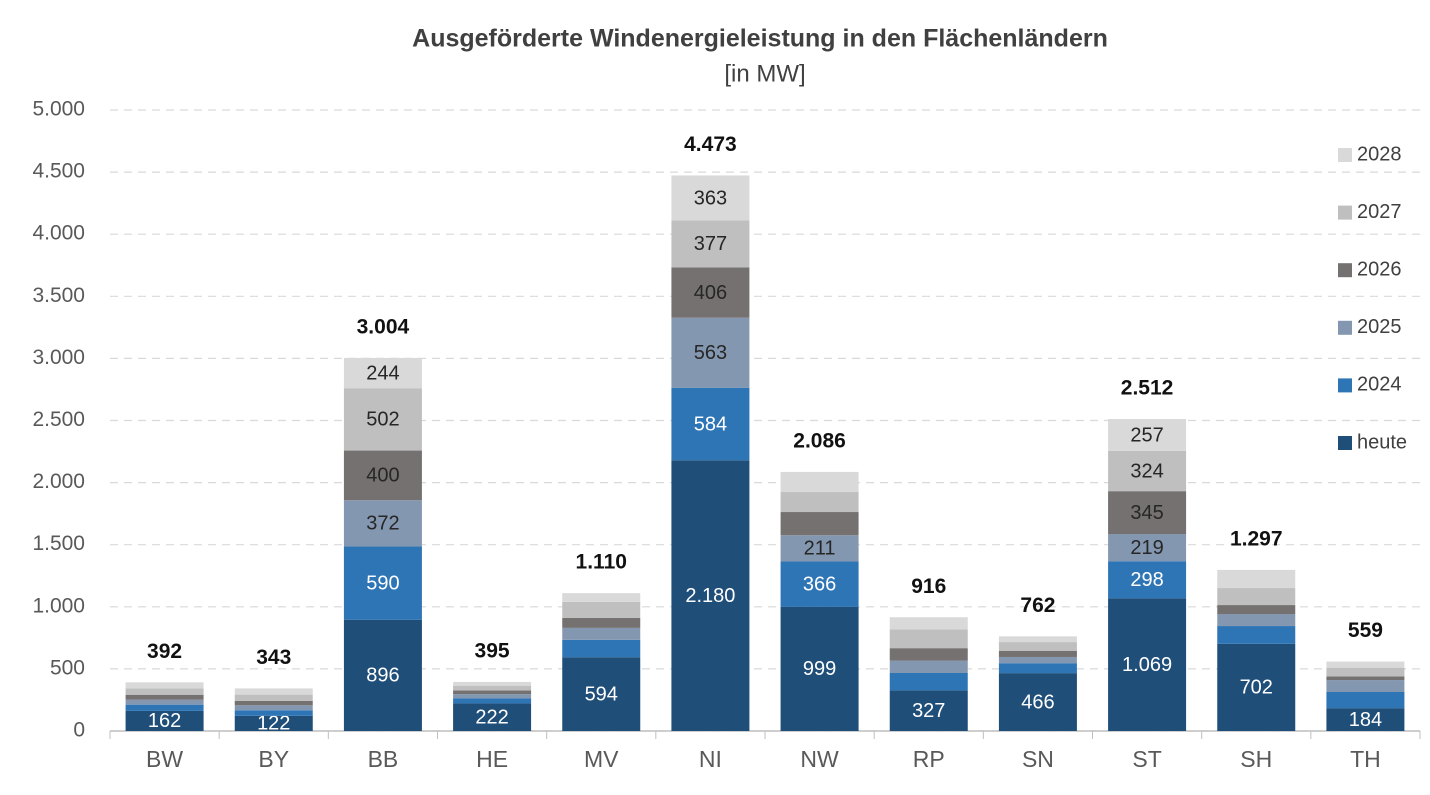 The width and height of the screenshot is (1430, 795). I want to click on x-tick-label: HE, so click(492, 759).